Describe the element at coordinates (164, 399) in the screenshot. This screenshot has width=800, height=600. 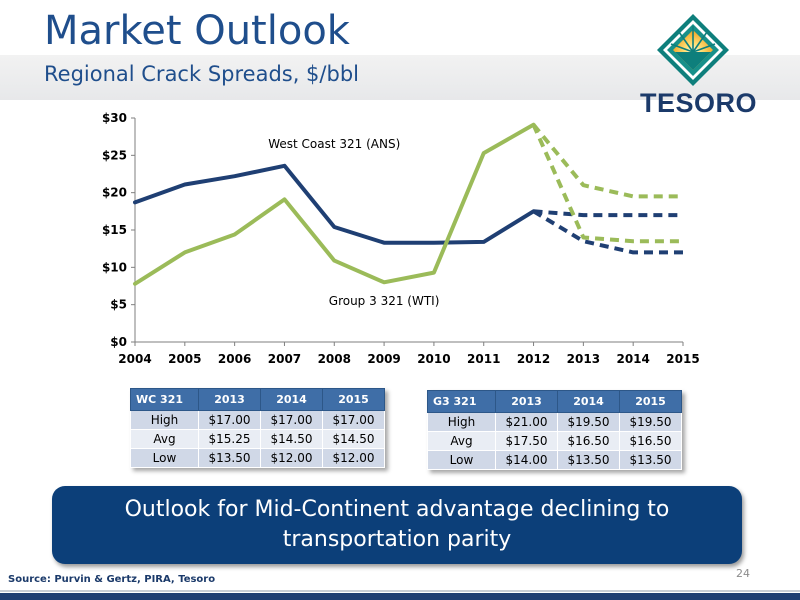
I see `table-header-cell: WC 321` at that location.